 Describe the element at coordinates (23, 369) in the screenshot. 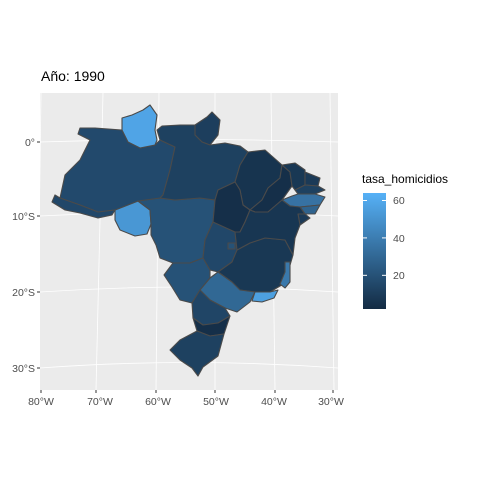

I see `y-tick-label-30s: 30°S` at that location.